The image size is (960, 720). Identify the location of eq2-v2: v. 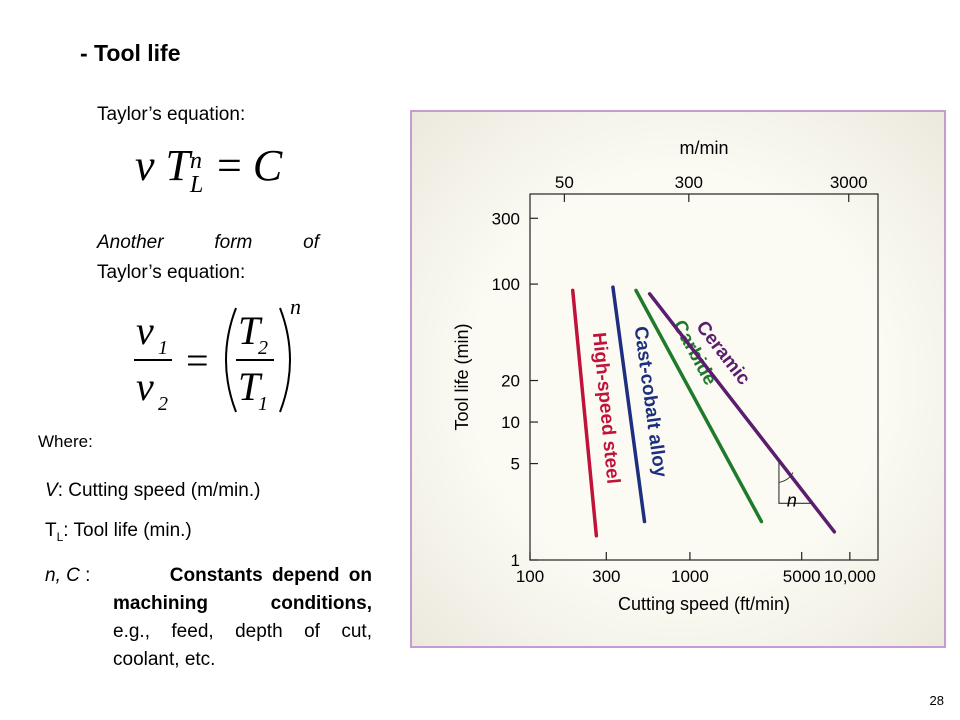
(145, 386).